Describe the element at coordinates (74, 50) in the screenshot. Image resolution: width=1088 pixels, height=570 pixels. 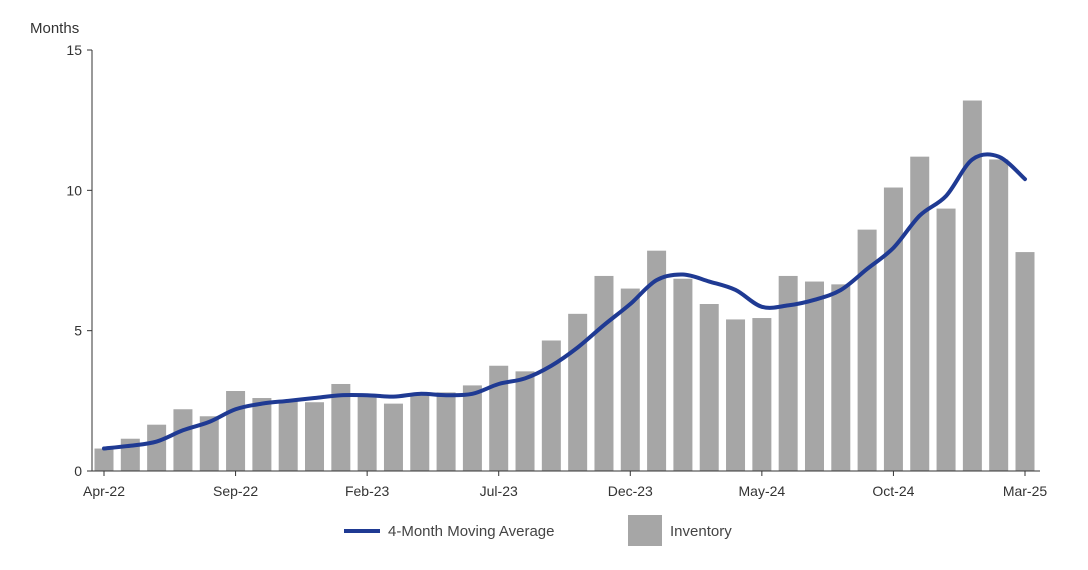
I see `y-tick-label: 15` at that location.